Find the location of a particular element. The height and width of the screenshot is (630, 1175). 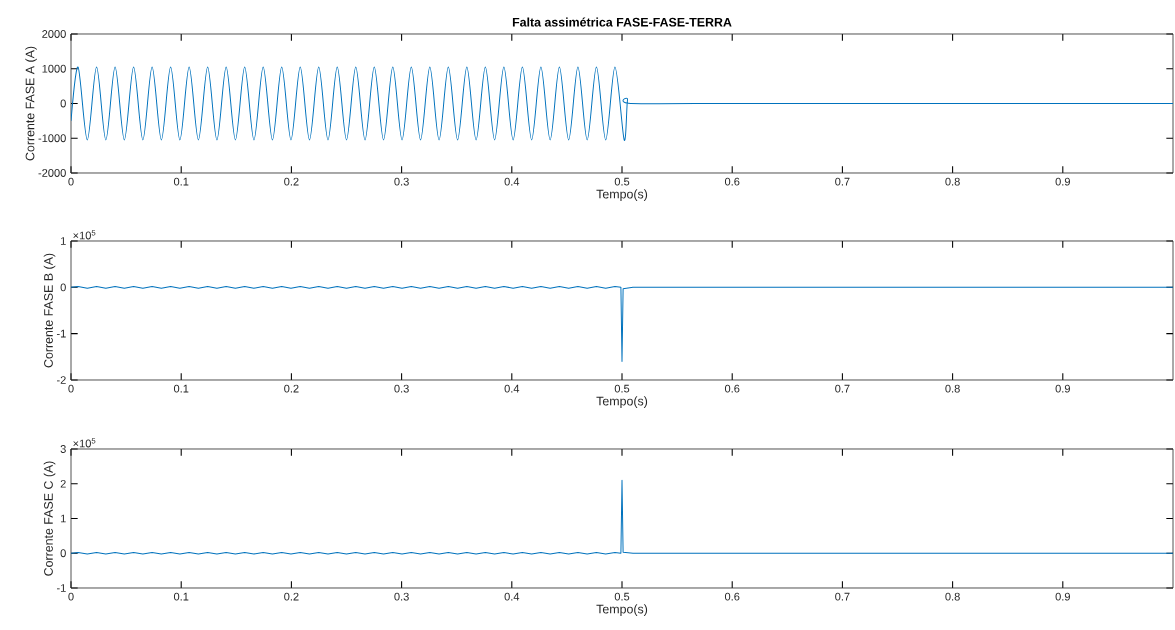

y-axis-title: Corrente FASE B (A) is located at coordinates (49, 310).